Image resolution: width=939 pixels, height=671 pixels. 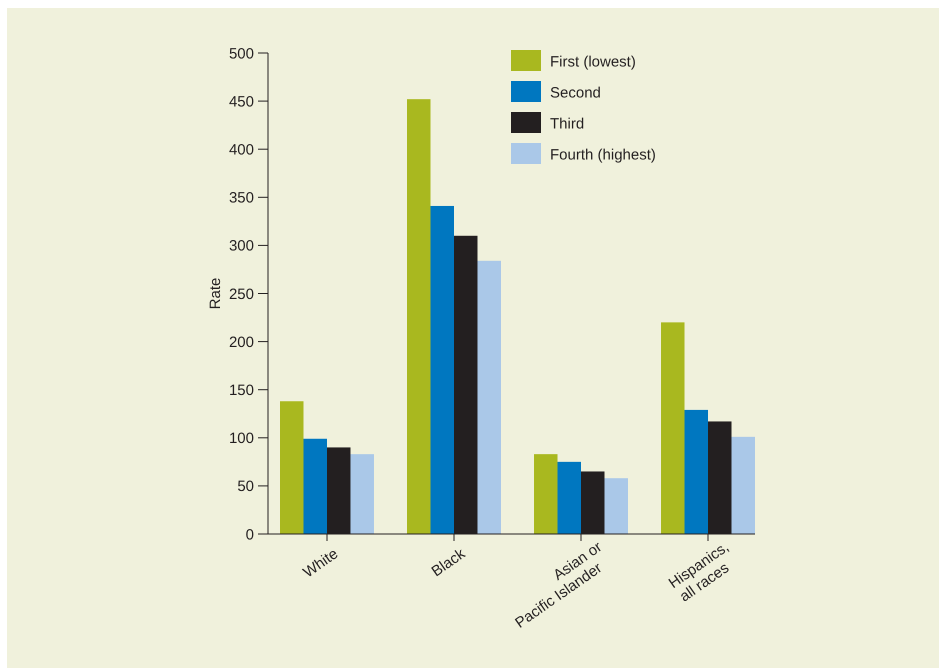 I want to click on y-tick-label: 450, so click(x=241, y=101).